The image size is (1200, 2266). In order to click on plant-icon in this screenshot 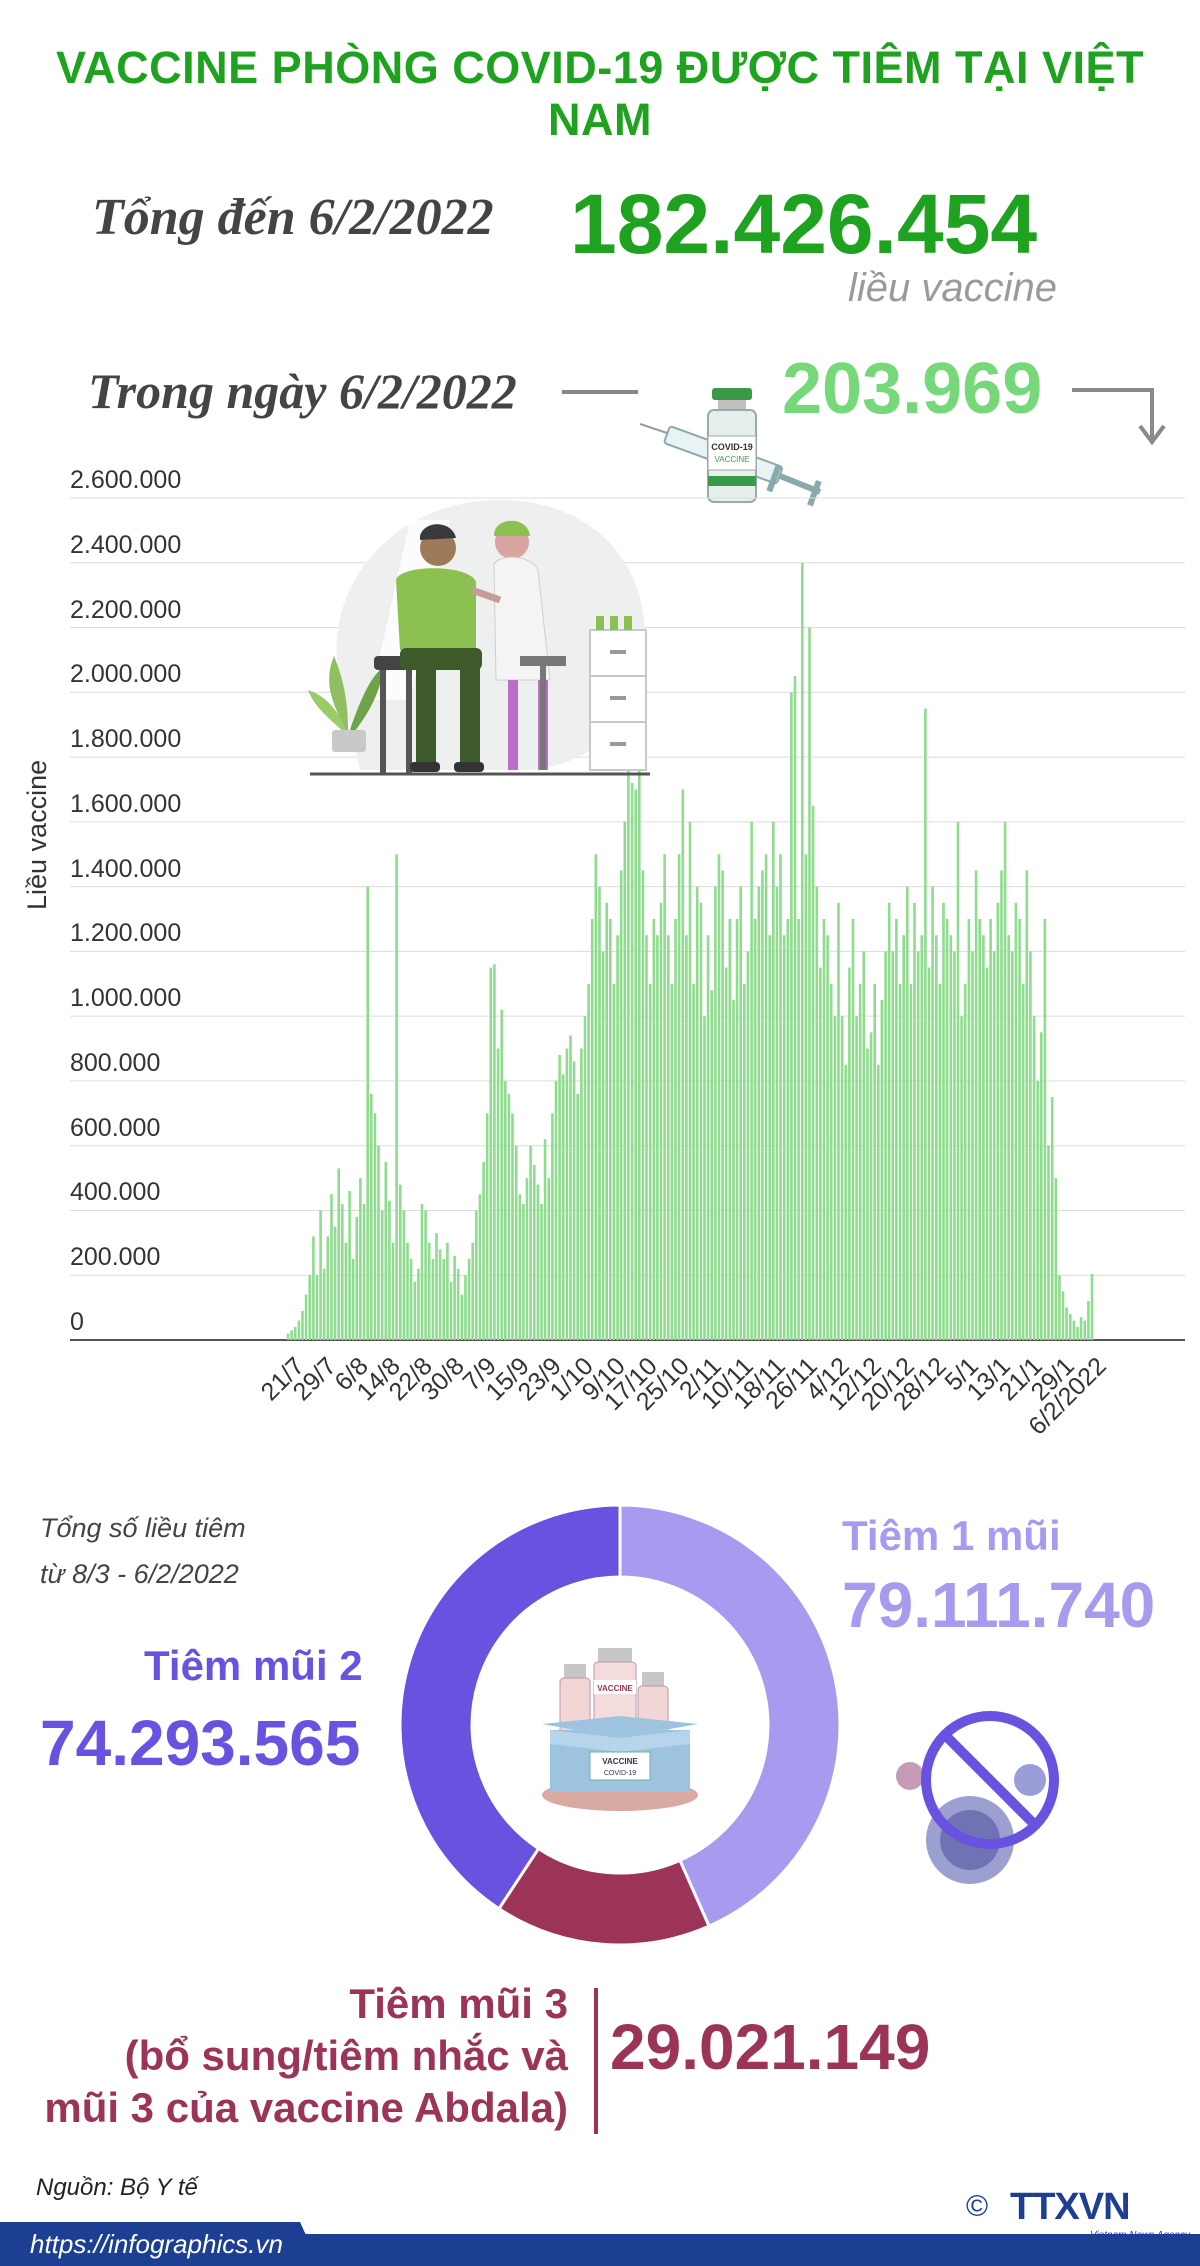, I will do `click(346, 704)`.